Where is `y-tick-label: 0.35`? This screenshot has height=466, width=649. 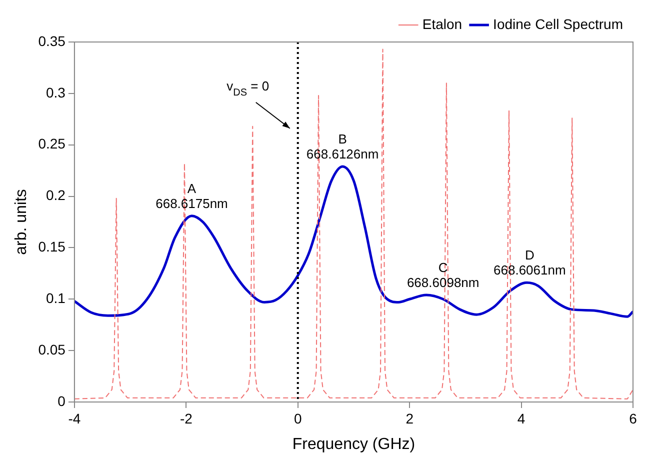
y-tick-label: 0.35 is located at coordinates (52, 40).